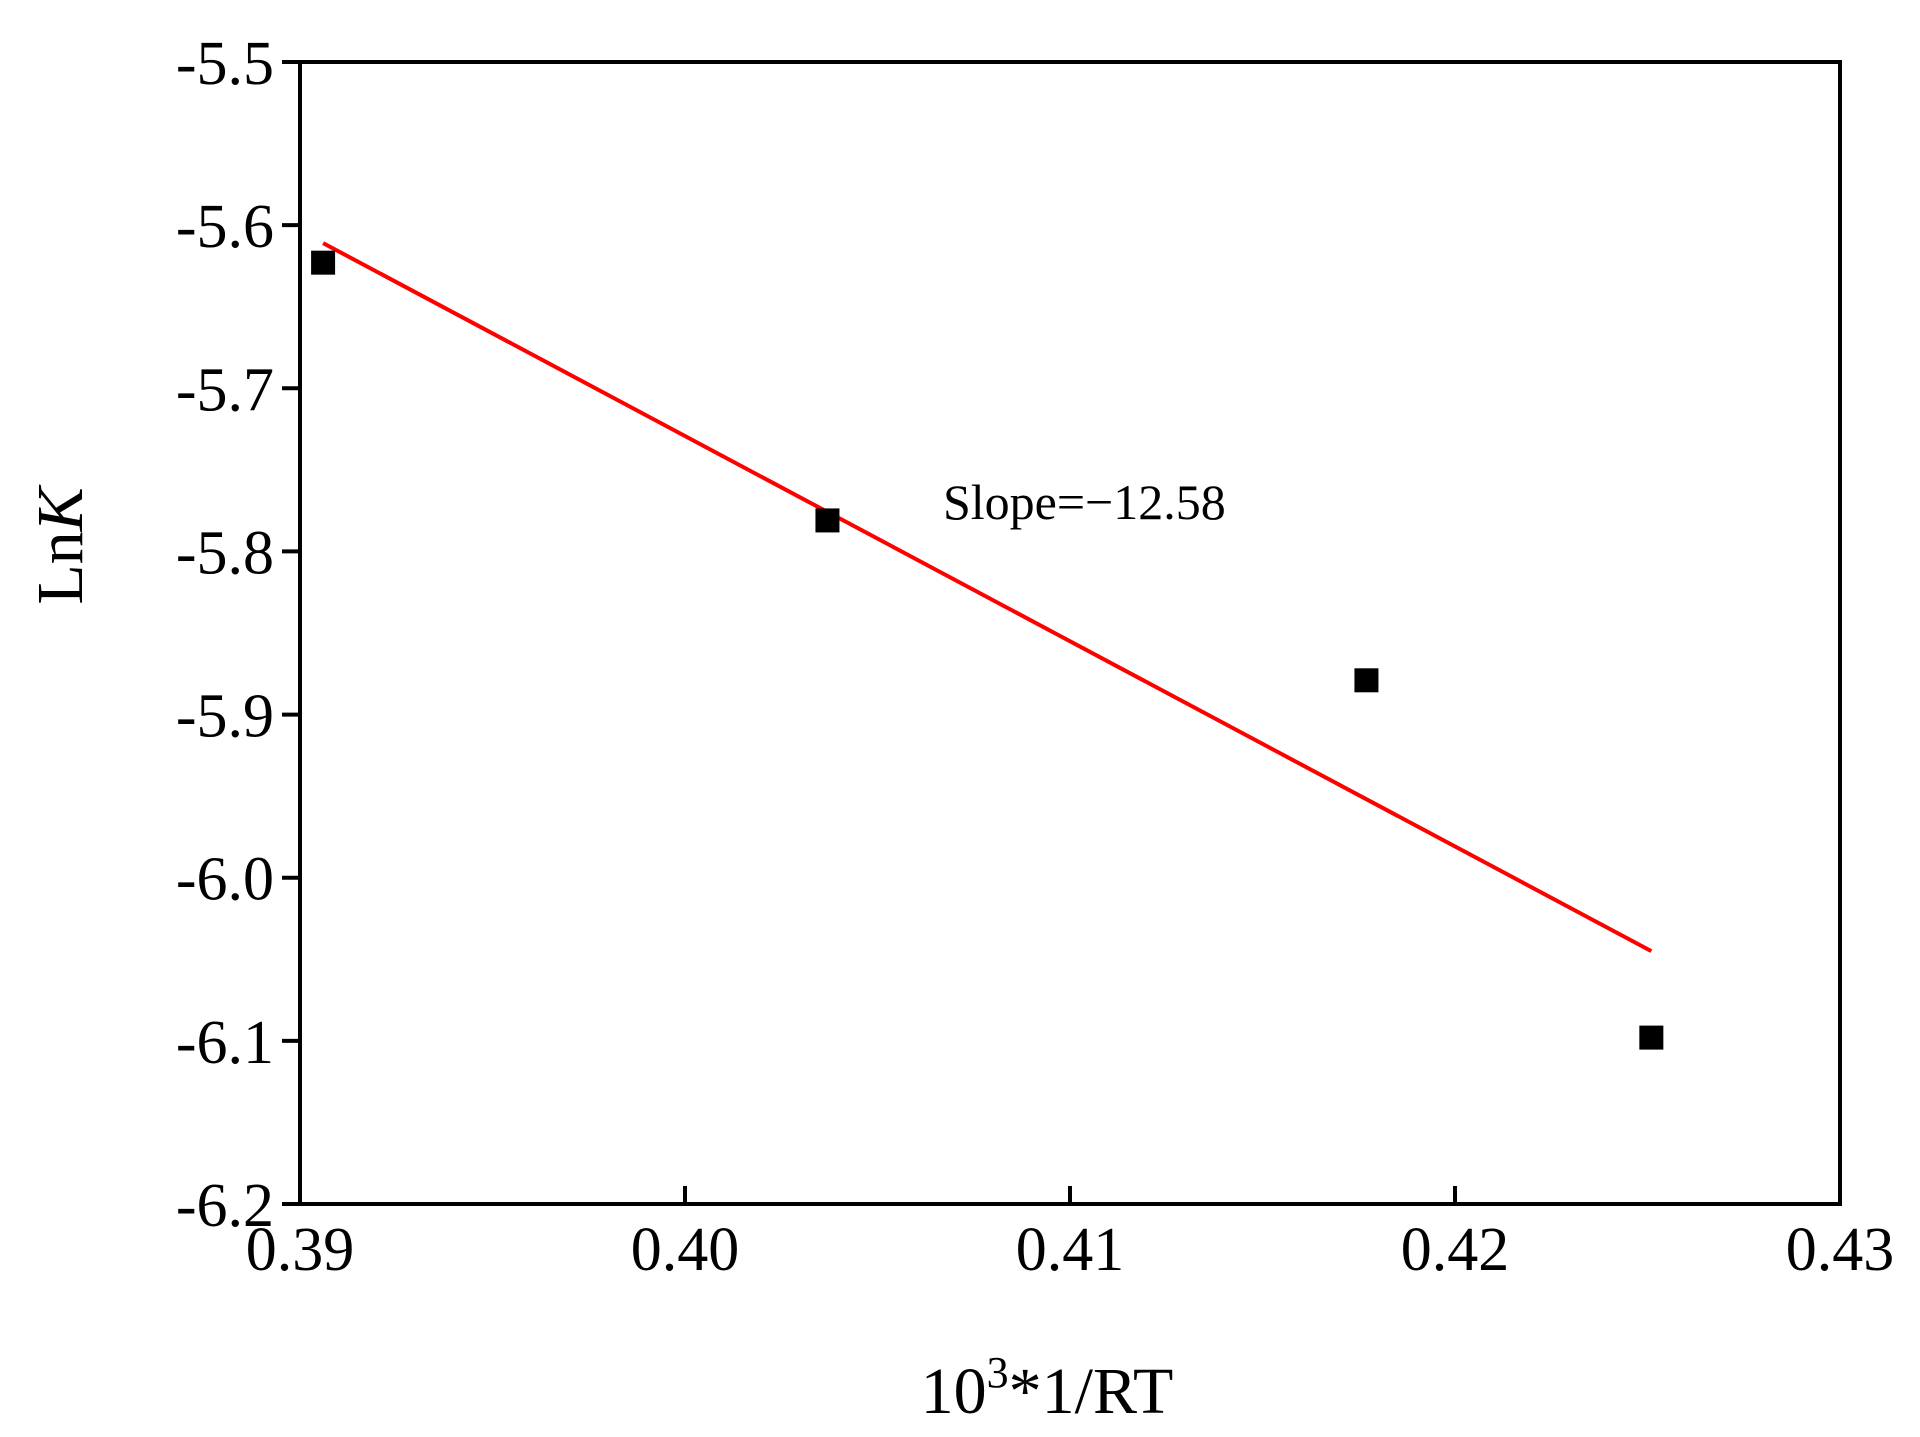  What do you see at coordinates (998, 1372) in the screenshot?
I see `x-axis-title-sup: 3` at bounding box center [998, 1372].